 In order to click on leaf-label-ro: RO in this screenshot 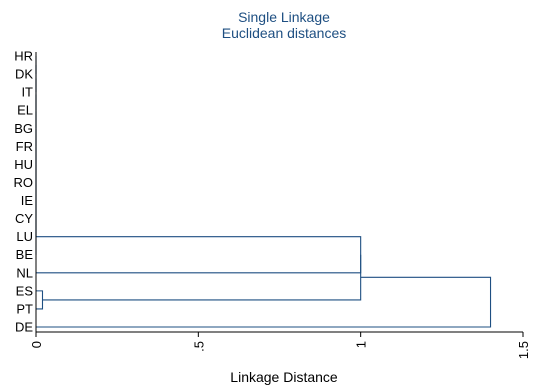, I will do `click(24, 182)`.